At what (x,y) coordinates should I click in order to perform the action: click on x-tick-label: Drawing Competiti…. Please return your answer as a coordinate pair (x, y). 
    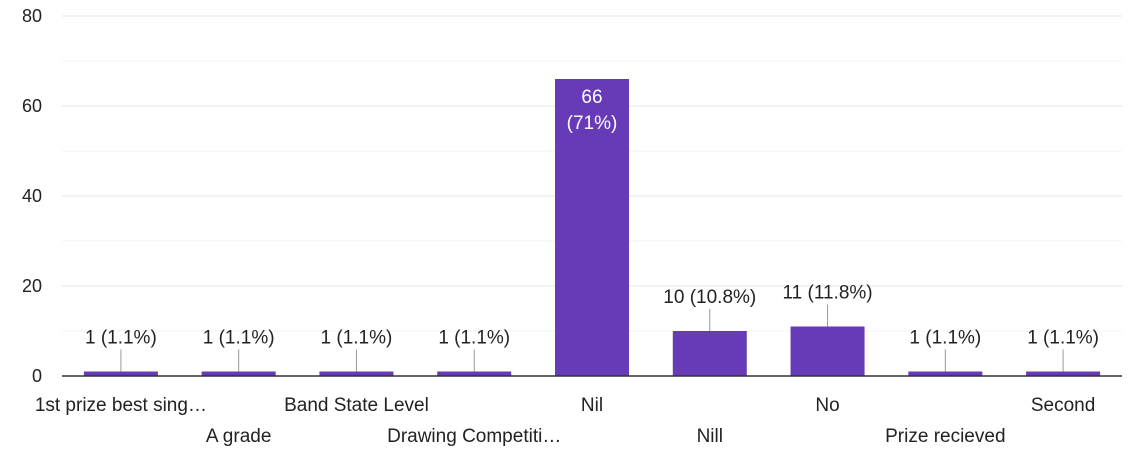
    Looking at the image, I should click on (474, 436).